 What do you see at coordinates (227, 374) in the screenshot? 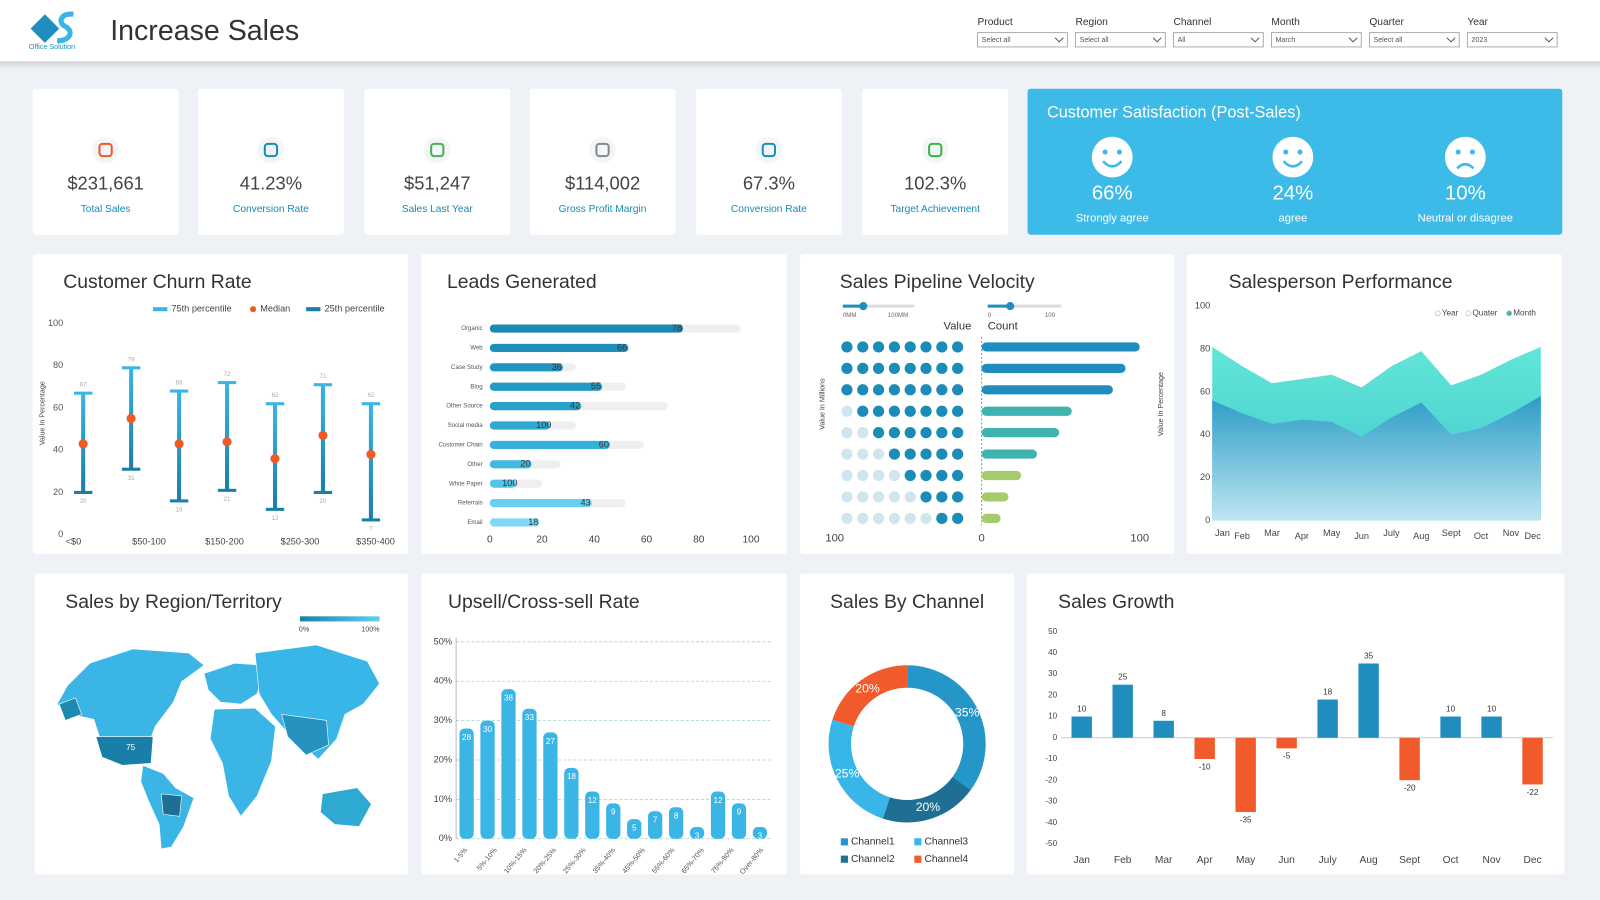
I see `range-label: 72` at bounding box center [227, 374].